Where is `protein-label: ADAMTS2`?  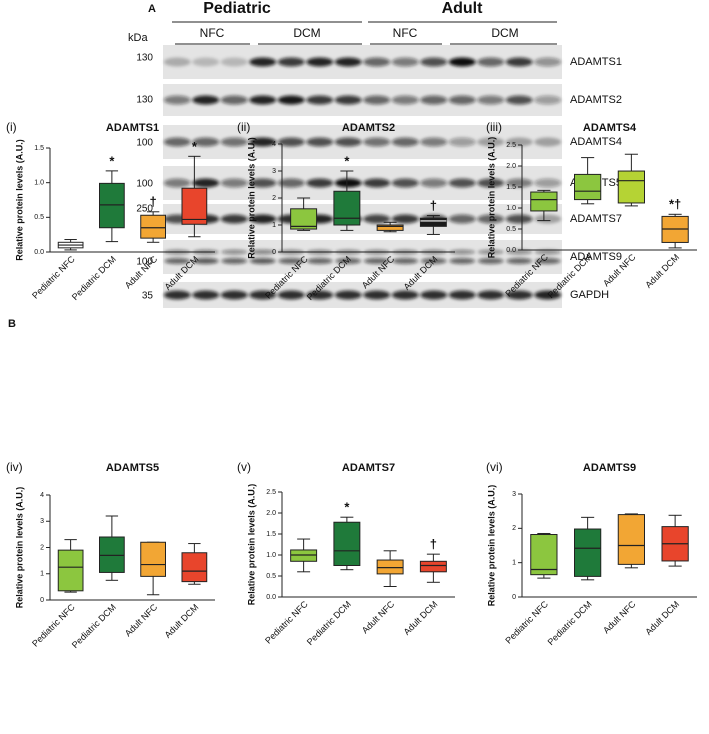 protein-label: ADAMTS2 is located at coordinates (596, 100).